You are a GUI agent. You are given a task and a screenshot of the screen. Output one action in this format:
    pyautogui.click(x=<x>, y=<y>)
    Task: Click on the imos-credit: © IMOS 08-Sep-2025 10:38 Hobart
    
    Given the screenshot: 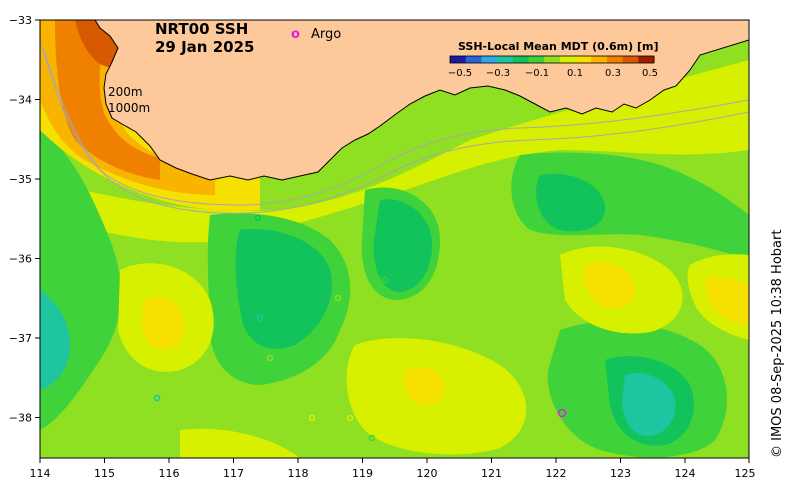 What is the action you would take?
    pyautogui.click(x=777, y=344)
    